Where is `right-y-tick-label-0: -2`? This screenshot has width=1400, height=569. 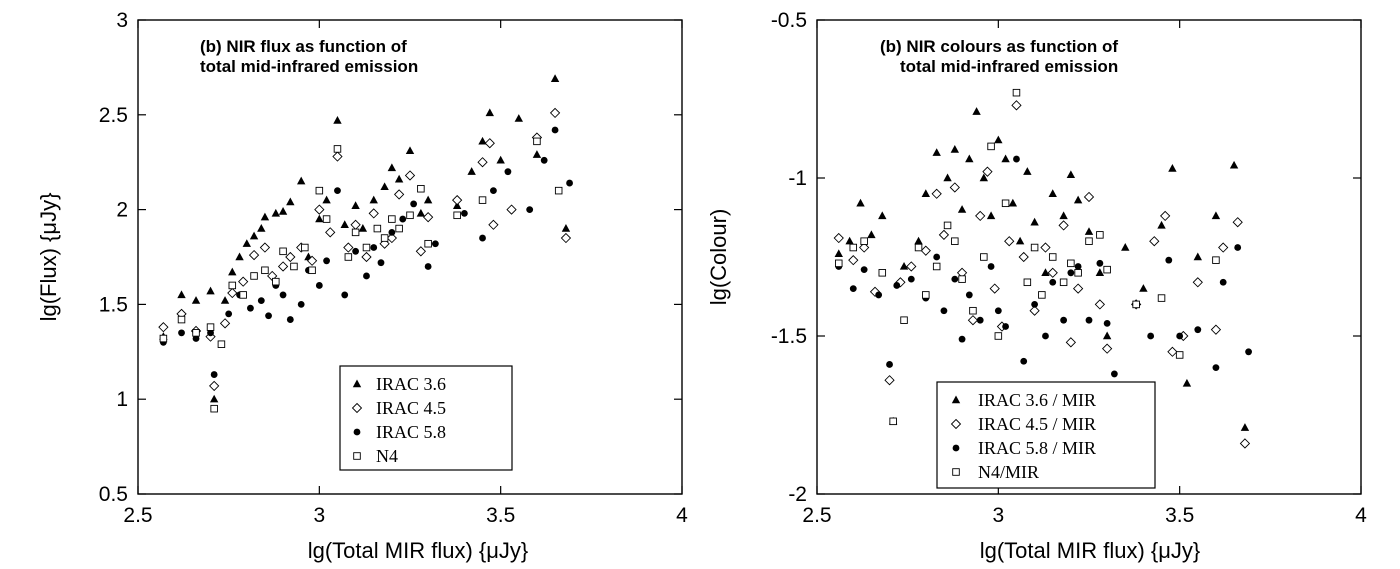 right-y-tick-label-0: -2 is located at coordinates (797, 494).